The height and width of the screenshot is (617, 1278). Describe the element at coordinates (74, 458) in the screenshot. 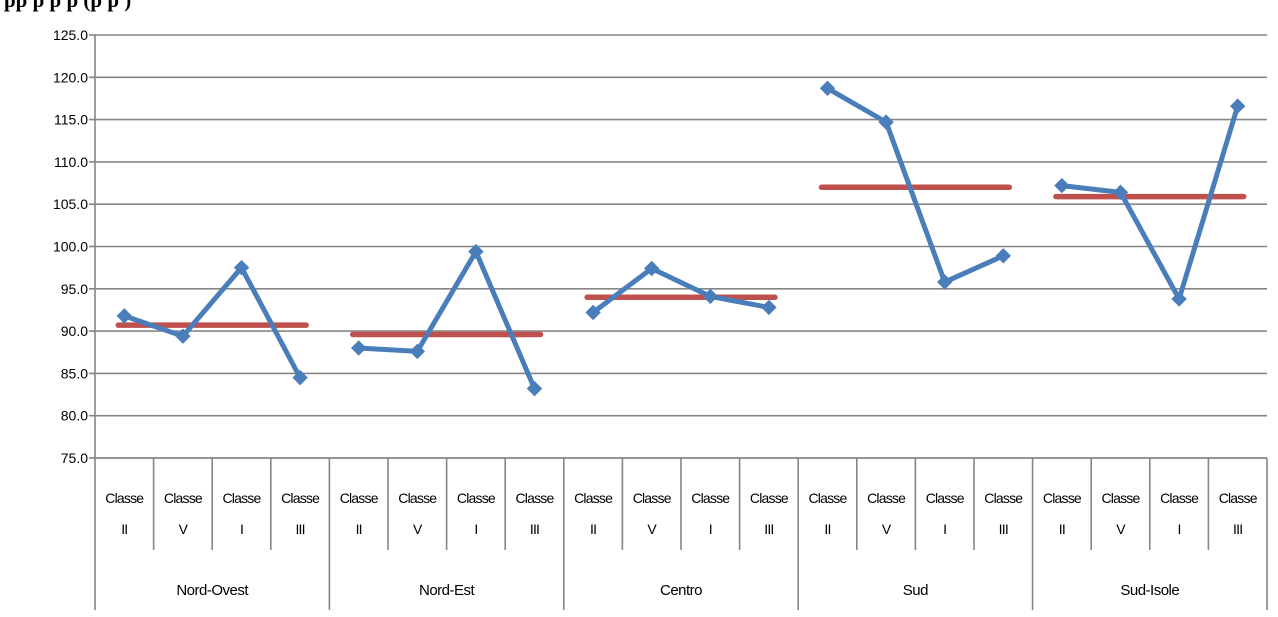

I see `y-tick-label: 75.0` at that location.